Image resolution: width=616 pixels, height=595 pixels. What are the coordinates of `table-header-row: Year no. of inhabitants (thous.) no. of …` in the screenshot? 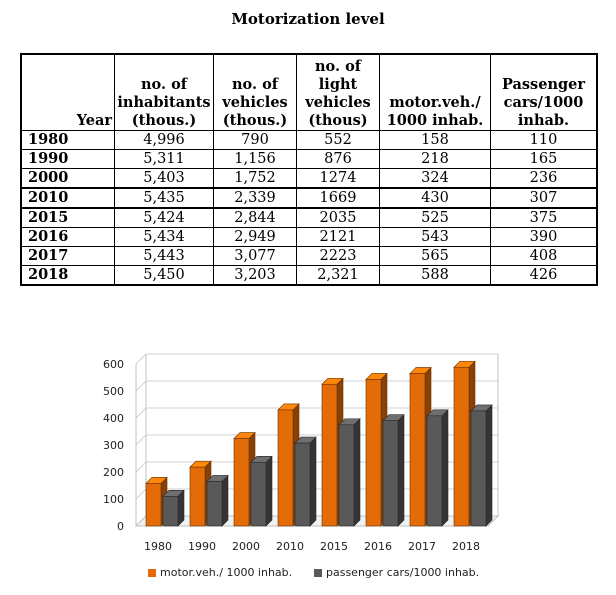 It's located at (309, 92).